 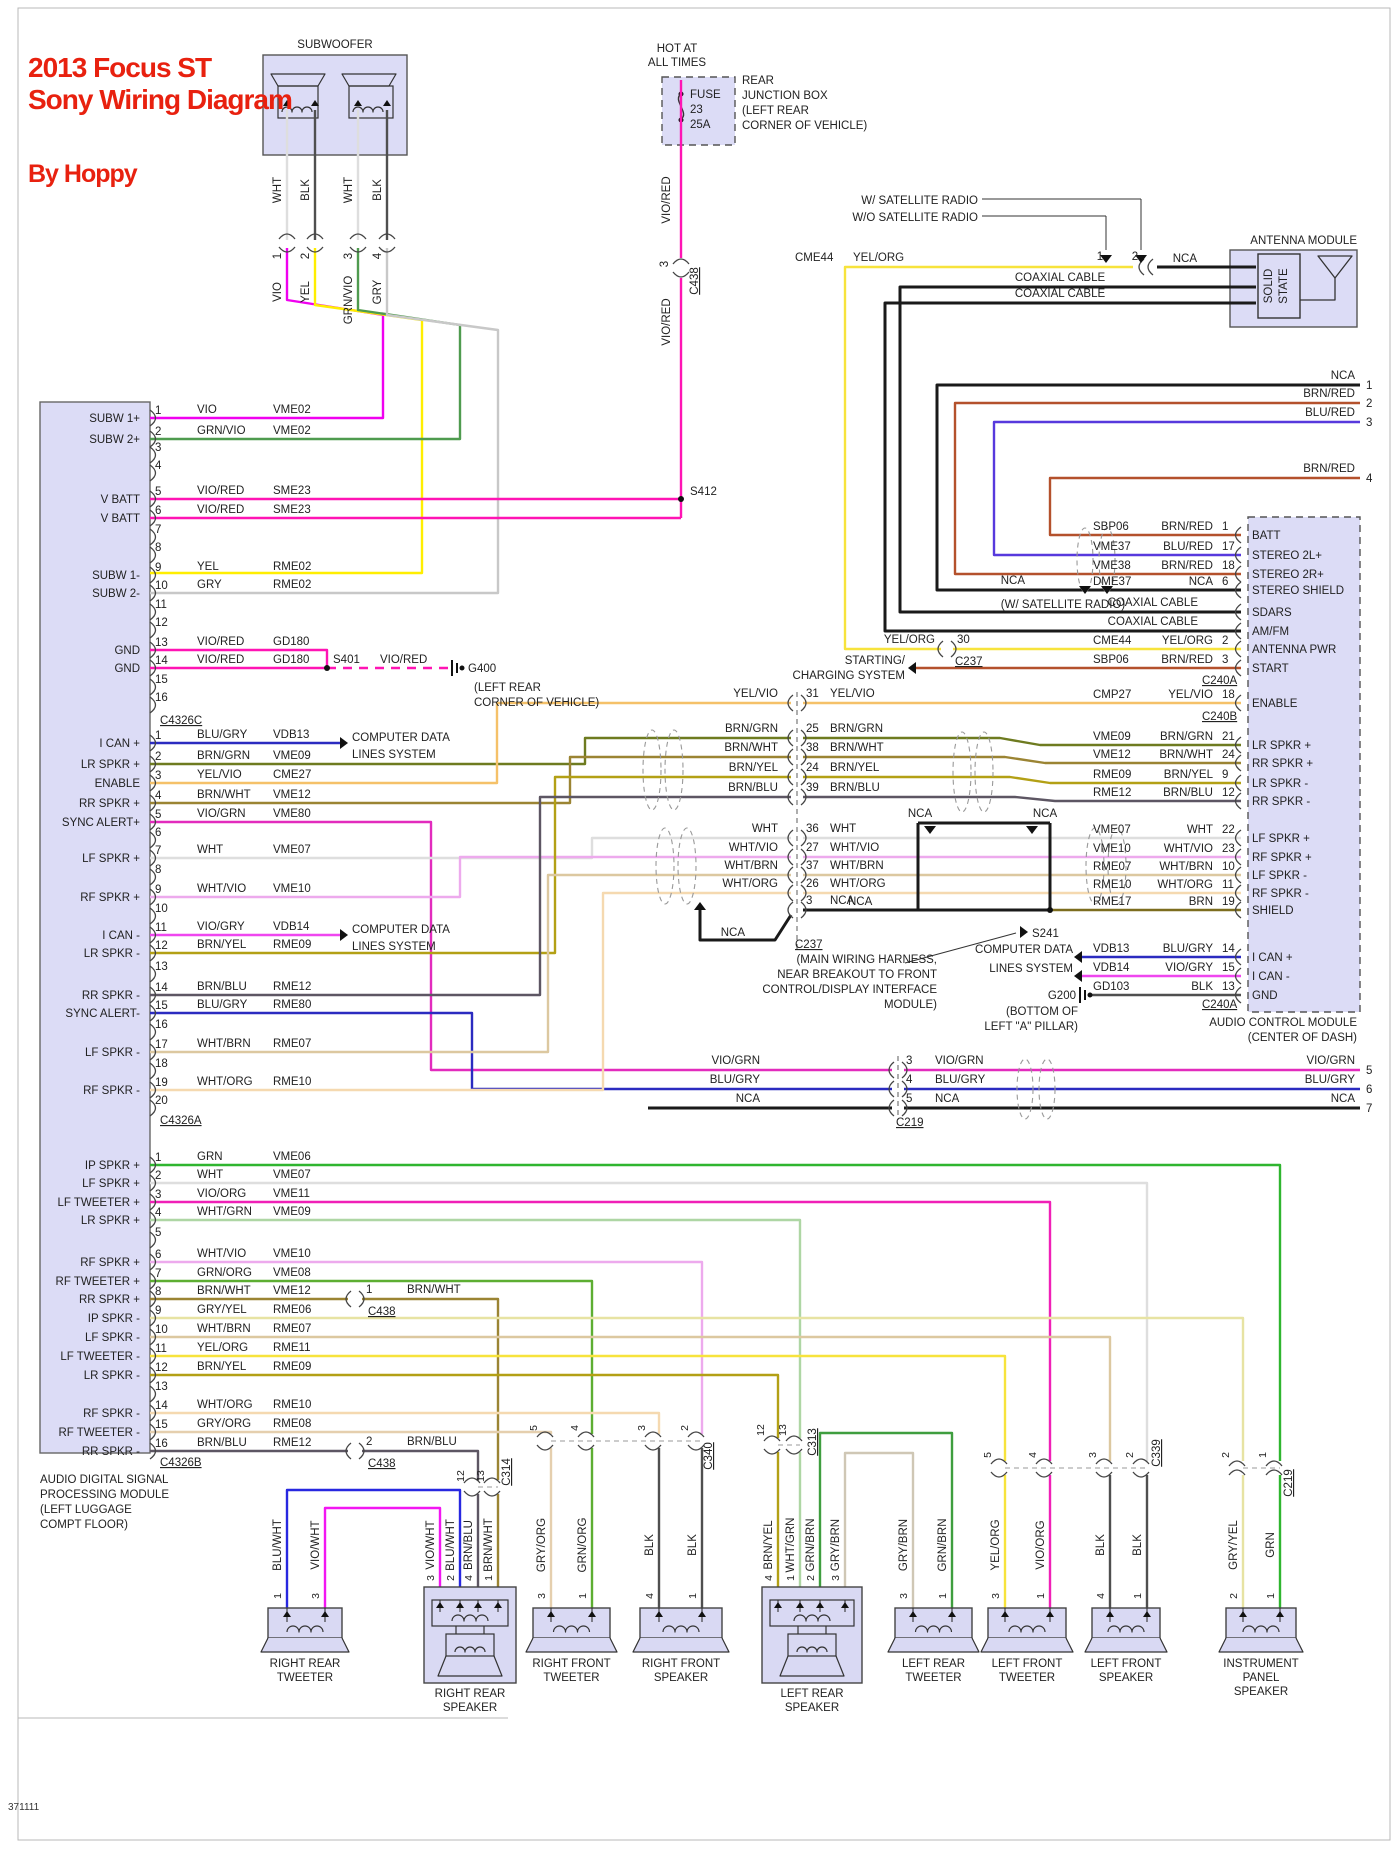 What do you see at coordinates (1329, 469) in the screenshot?
I see `wire-color-label: BRN/RED` at bounding box center [1329, 469].